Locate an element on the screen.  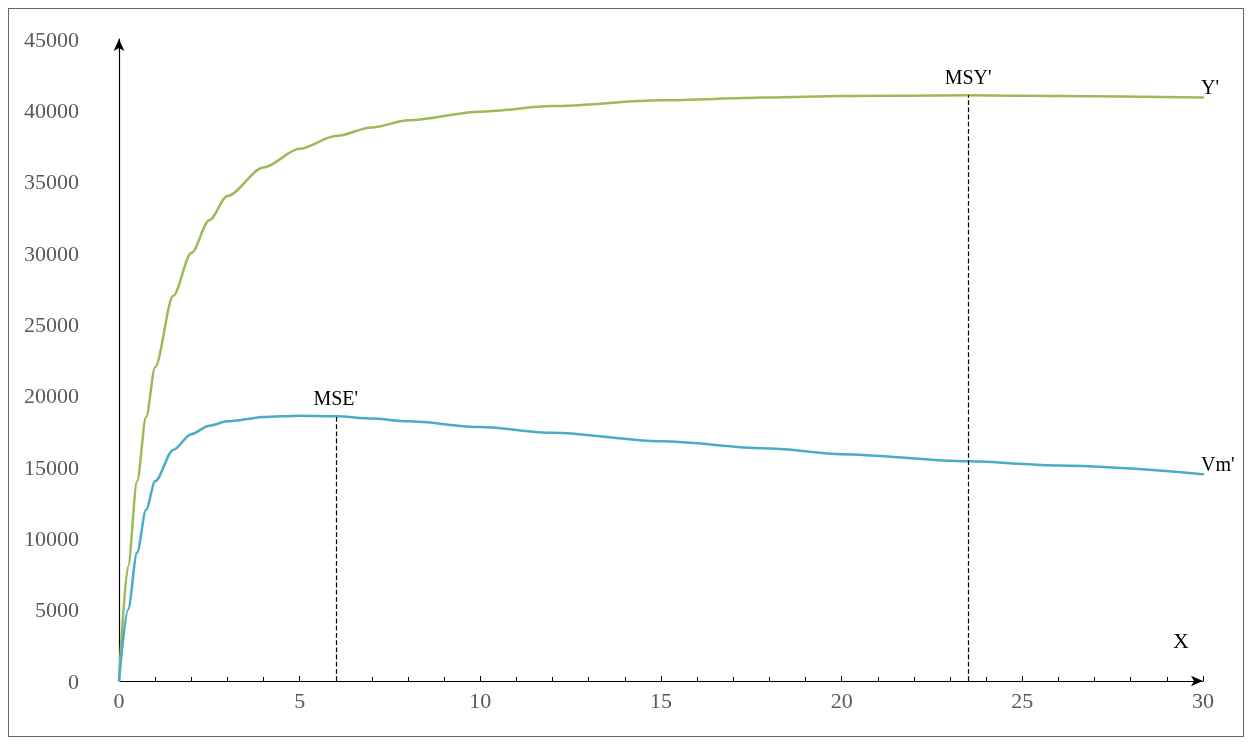
ref-line-label: MSE' is located at coordinates (336, 398).